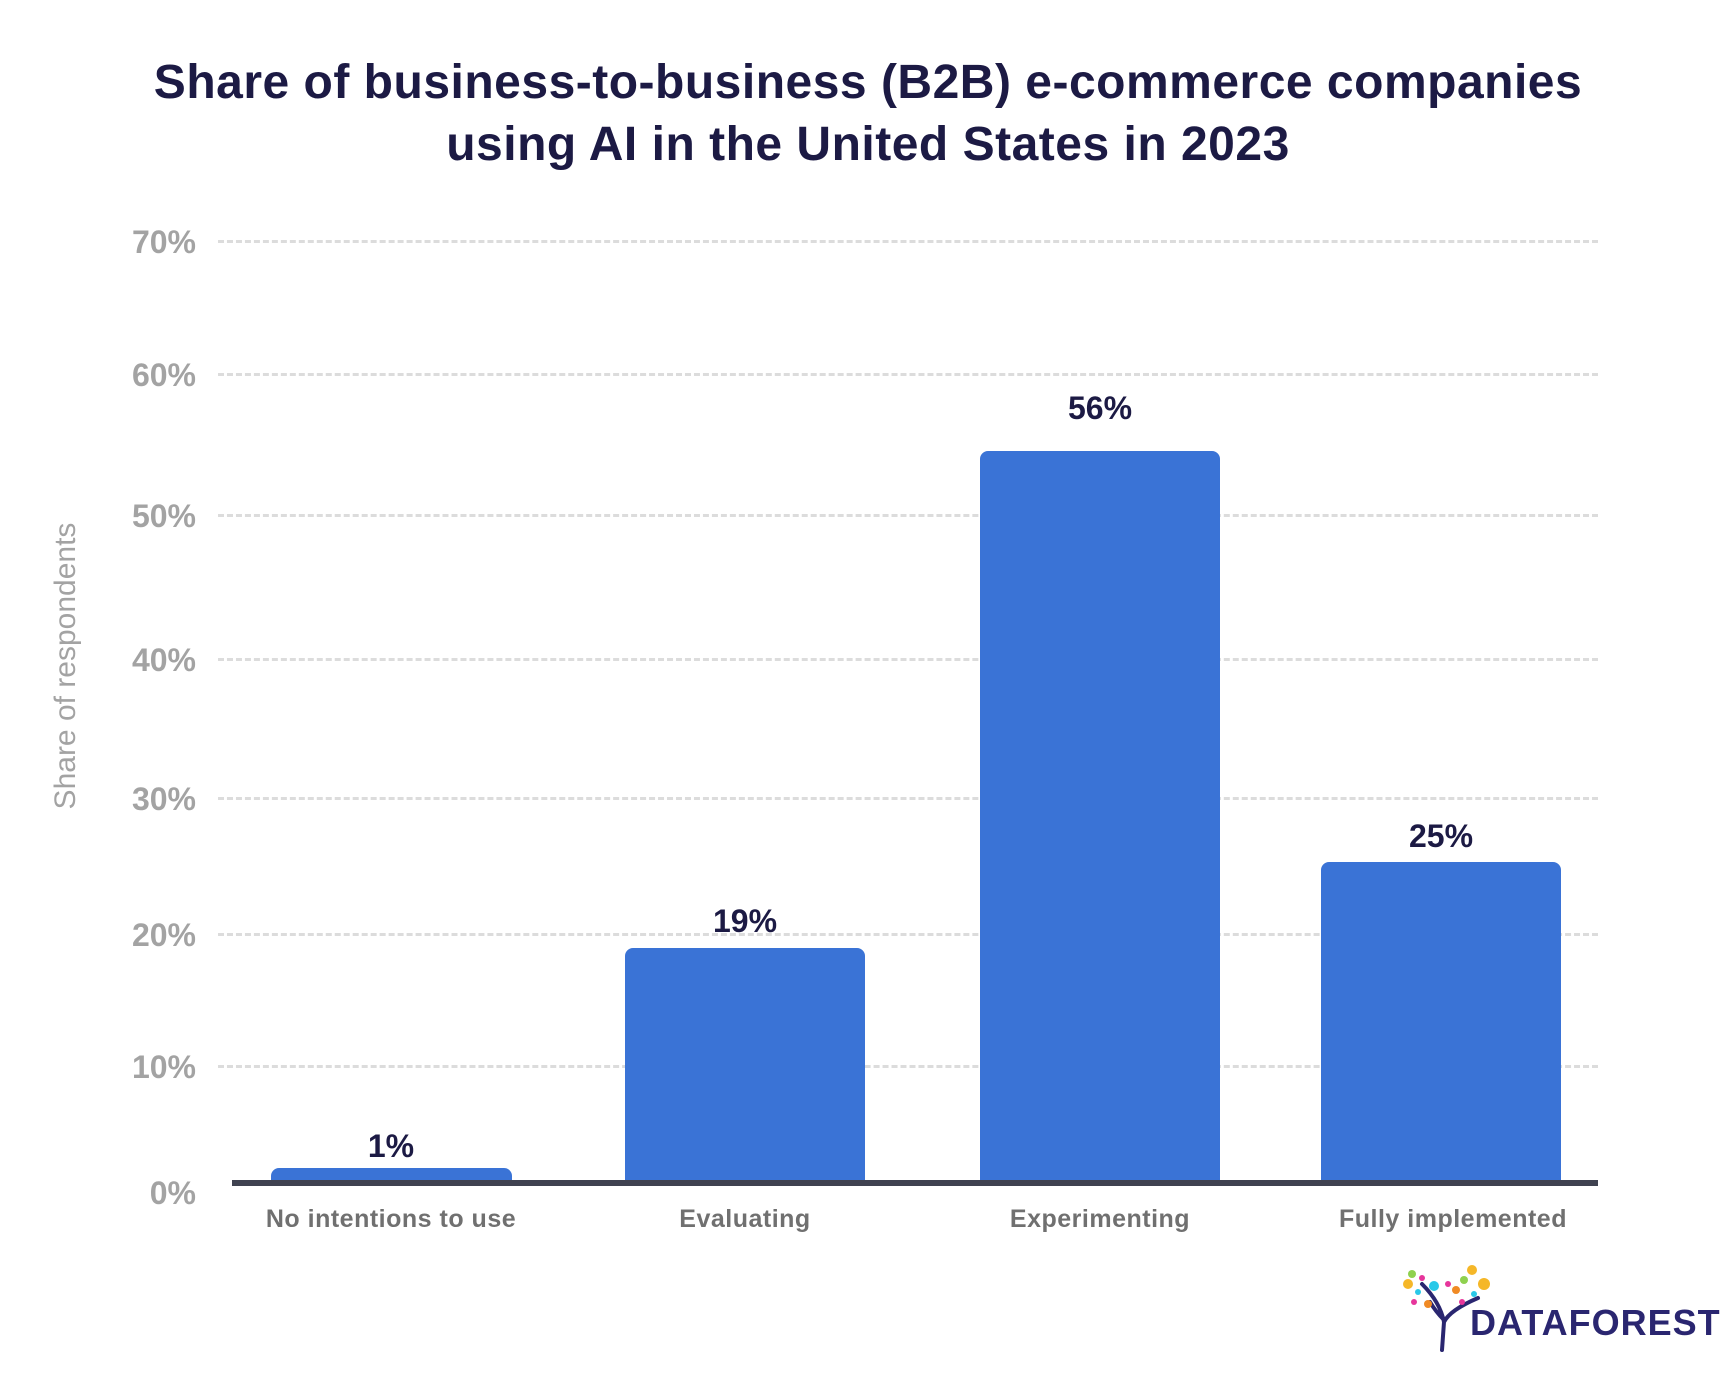  I want to click on y-tick-70: 70%, so click(163, 242).